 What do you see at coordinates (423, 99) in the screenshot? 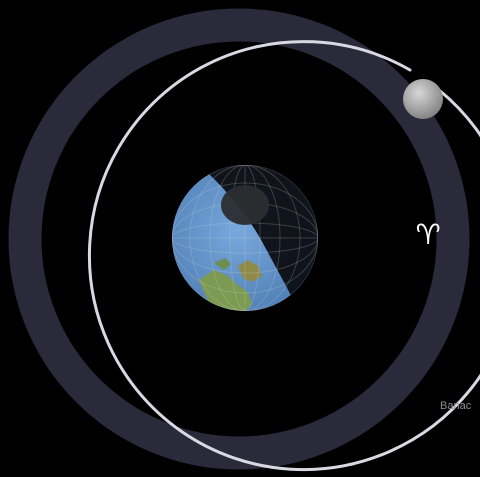
I see `moon-marker` at bounding box center [423, 99].